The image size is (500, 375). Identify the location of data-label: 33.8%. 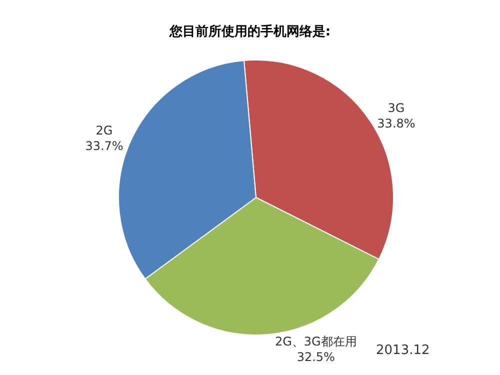
(396, 123).